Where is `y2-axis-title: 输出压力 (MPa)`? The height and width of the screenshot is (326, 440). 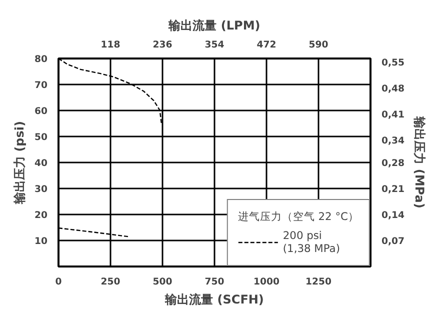
y2-axis-title: 输出压力 (MPa) is located at coordinates (419, 162).